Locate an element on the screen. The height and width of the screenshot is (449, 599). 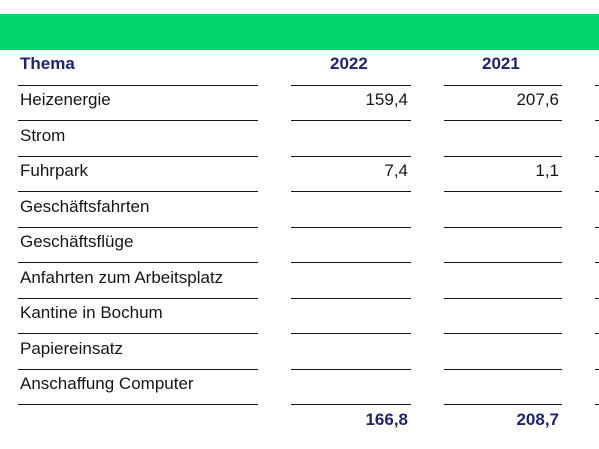
cell-2022: 159,4 is located at coordinates (386, 99).